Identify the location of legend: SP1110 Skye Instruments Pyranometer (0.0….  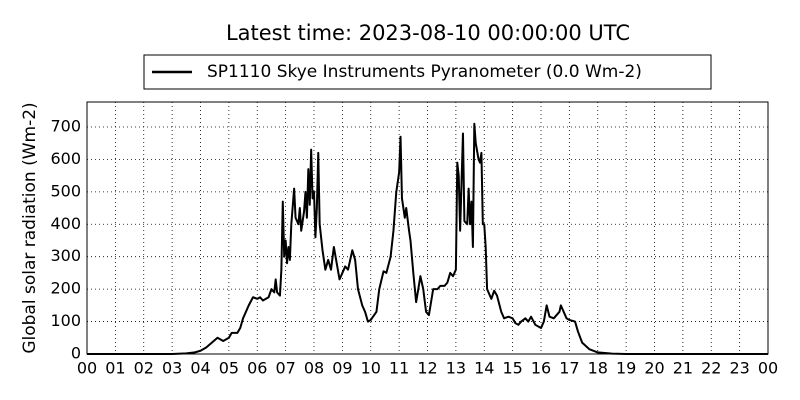
(427, 72).